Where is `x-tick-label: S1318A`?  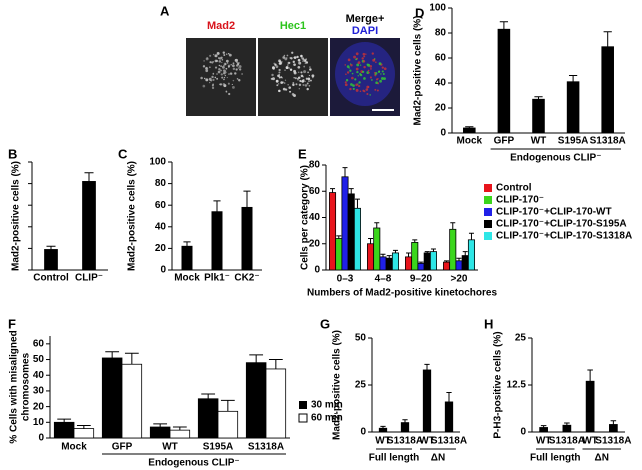 x-tick-label: S1318A is located at coordinates (449, 441).